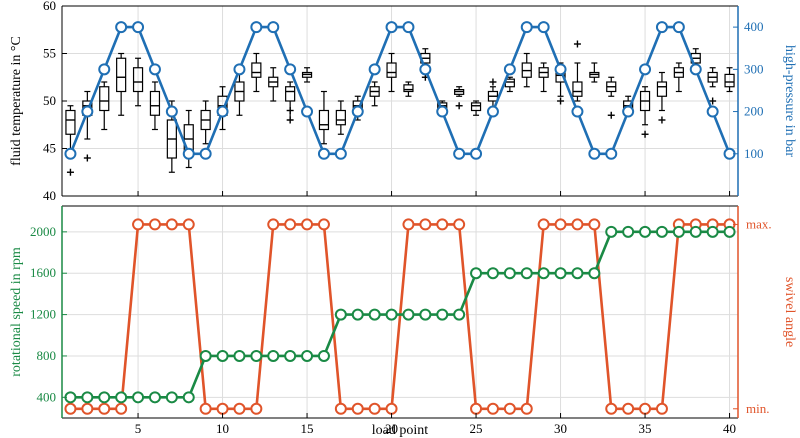  I want to click on bottom-left-axis-label: rotational speed in rpm, so click(16, 312).